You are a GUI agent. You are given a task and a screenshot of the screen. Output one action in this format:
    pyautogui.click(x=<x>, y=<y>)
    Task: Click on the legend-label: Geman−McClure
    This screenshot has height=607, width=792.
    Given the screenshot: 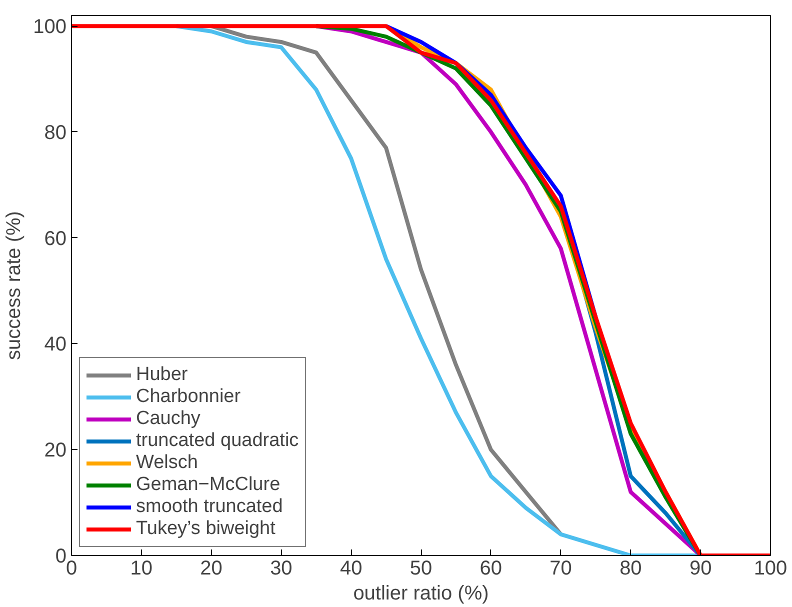 What is the action you would take?
    pyautogui.click(x=208, y=485)
    